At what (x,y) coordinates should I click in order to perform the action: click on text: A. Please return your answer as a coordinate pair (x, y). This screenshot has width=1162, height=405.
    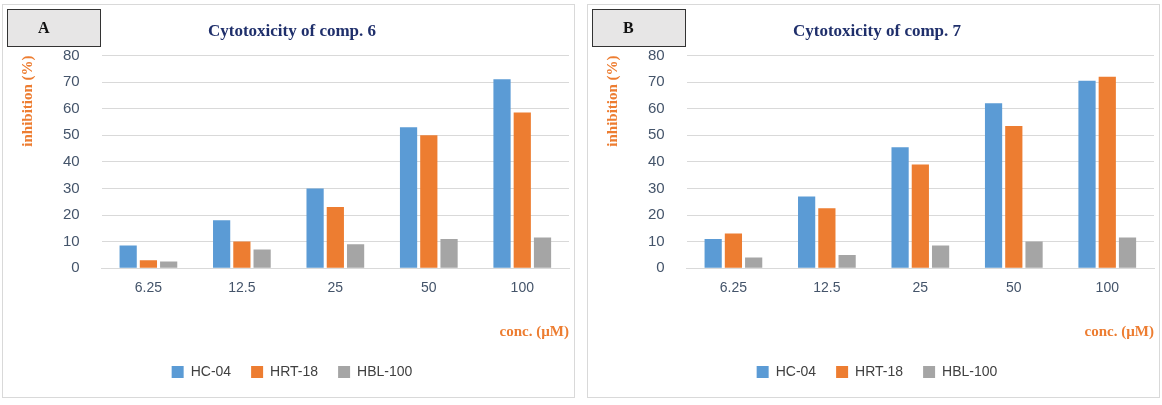
    Looking at the image, I should click on (54, 28).